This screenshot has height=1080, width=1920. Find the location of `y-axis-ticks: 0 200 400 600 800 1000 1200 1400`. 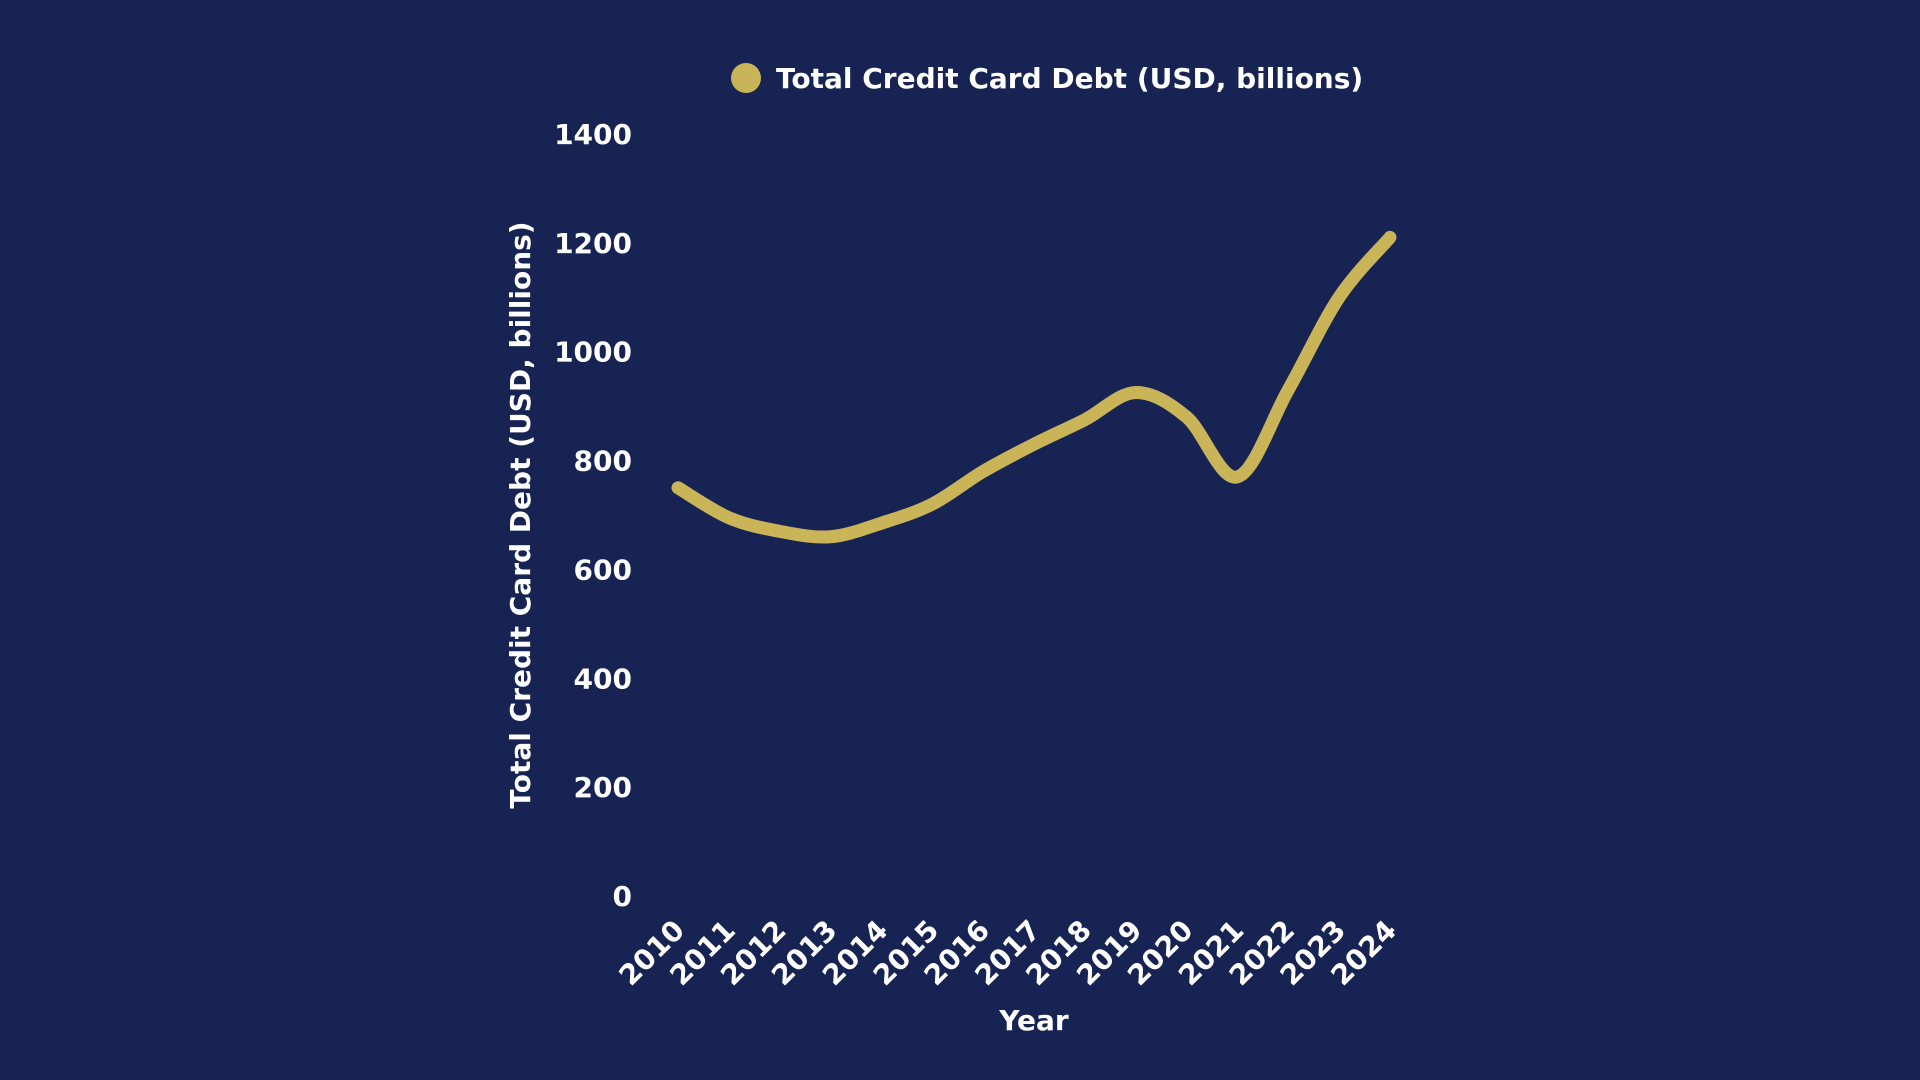

y-axis-ticks: 0 200 400 600 800 1000 1200 1400 is located at coordinates (593, 515).